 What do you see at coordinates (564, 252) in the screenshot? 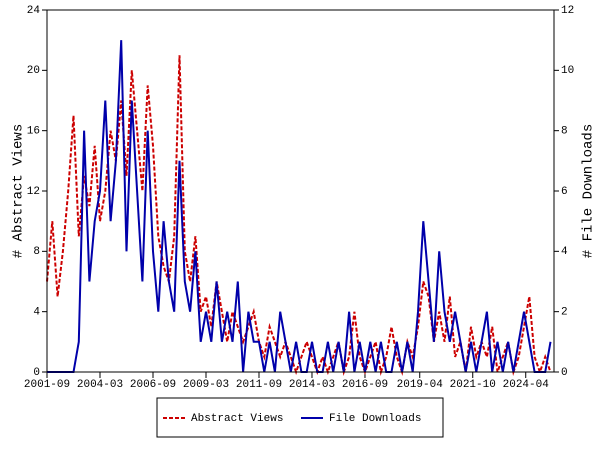
I see `y2-tick-label: 4` at bounding box center [564, 252].